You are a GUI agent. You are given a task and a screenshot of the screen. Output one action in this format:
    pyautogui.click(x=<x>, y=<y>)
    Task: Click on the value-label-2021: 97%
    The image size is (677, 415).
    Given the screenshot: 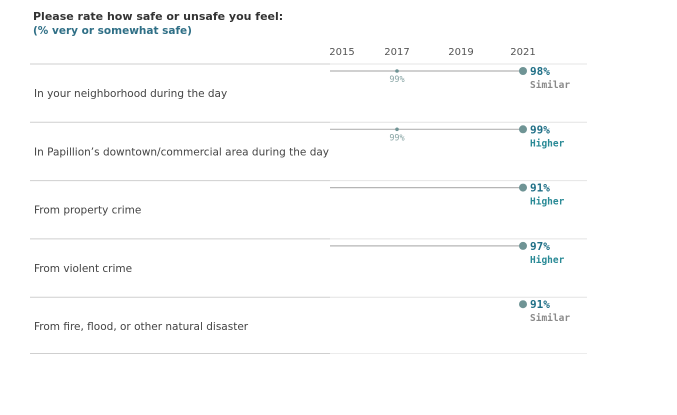 What is the action you would take?
    pyautogui.click(x=540, y=246)
    